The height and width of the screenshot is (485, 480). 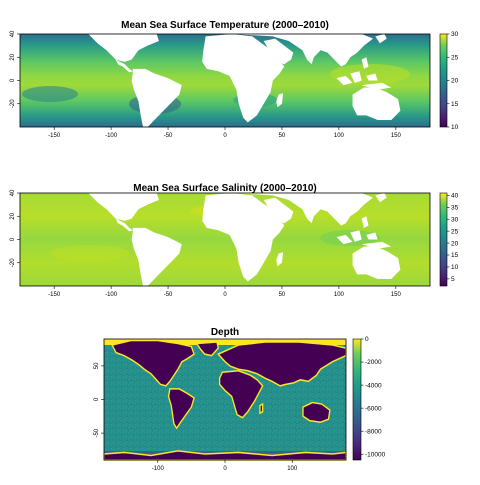 What do you see at coordinates (339, 295) in the screenshot?
I see `sss-x-tick-label: 100` at bounding box center [339, 295].